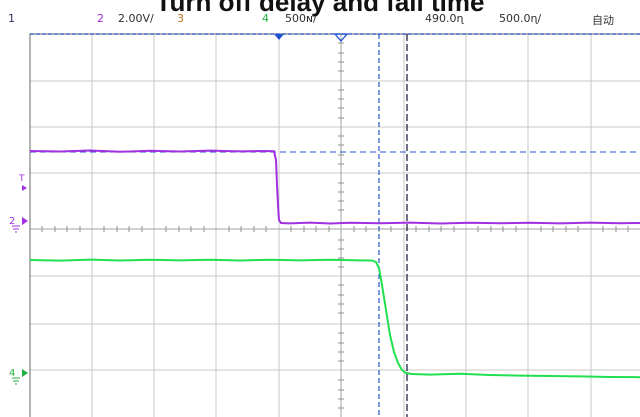 The image size is (640, 417). I want to click on scope-status-bar: 1 2 2.00V/ 3 4 500ɴ/ 490.0ɳ 500.0ɳ/ 自动, so click(320, 21).